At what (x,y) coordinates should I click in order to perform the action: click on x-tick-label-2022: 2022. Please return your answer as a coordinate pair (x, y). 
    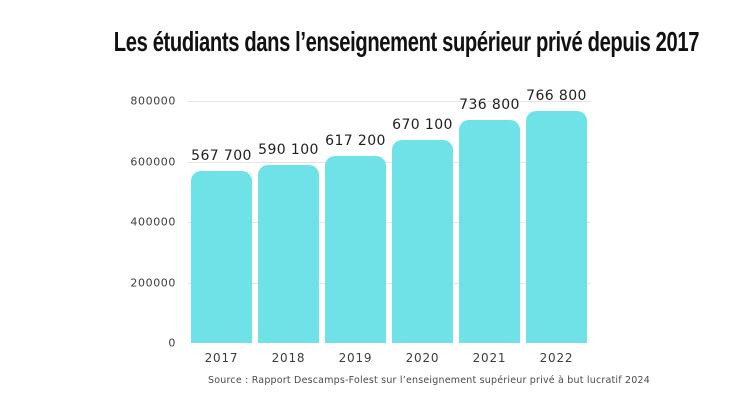
    Looking at the image, I should click on (556, 358).